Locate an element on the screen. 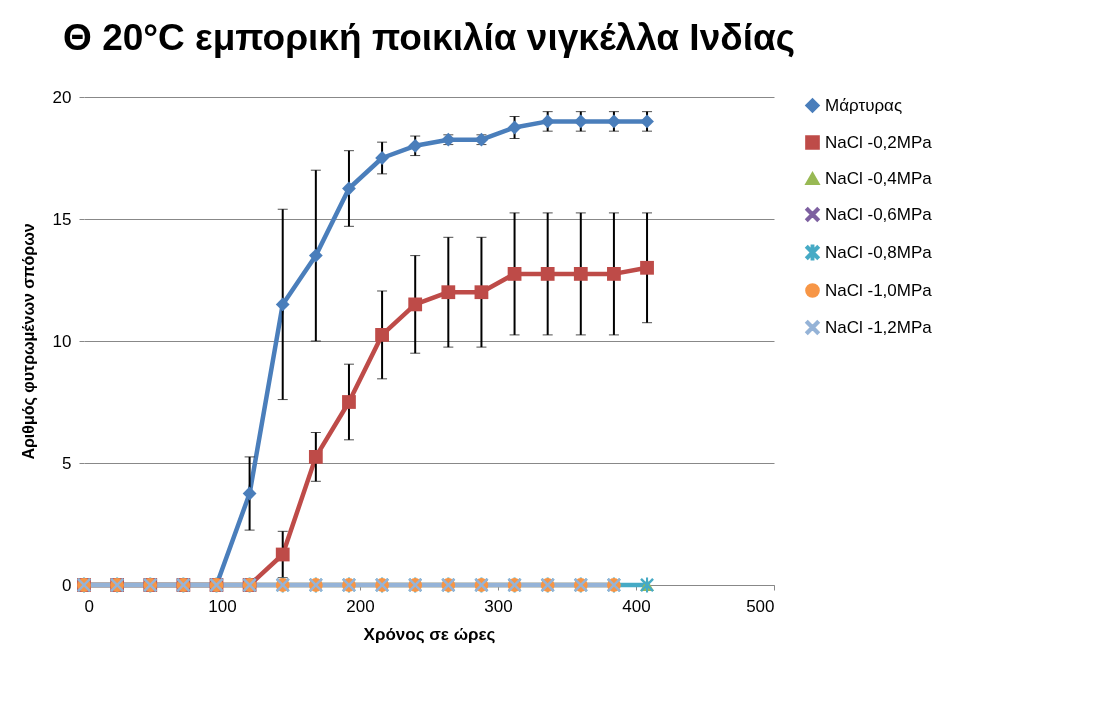 This screenshot has height=727, width=1113. x-tick-label: 300 is located at coordinates (498, 606).